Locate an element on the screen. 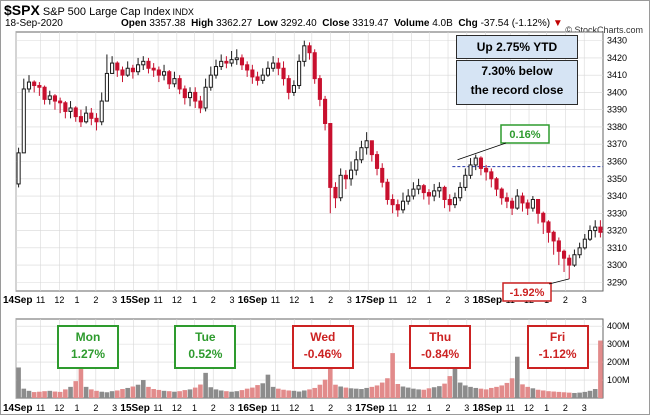  chg-label: Chg is located at coordinates (468, 23).